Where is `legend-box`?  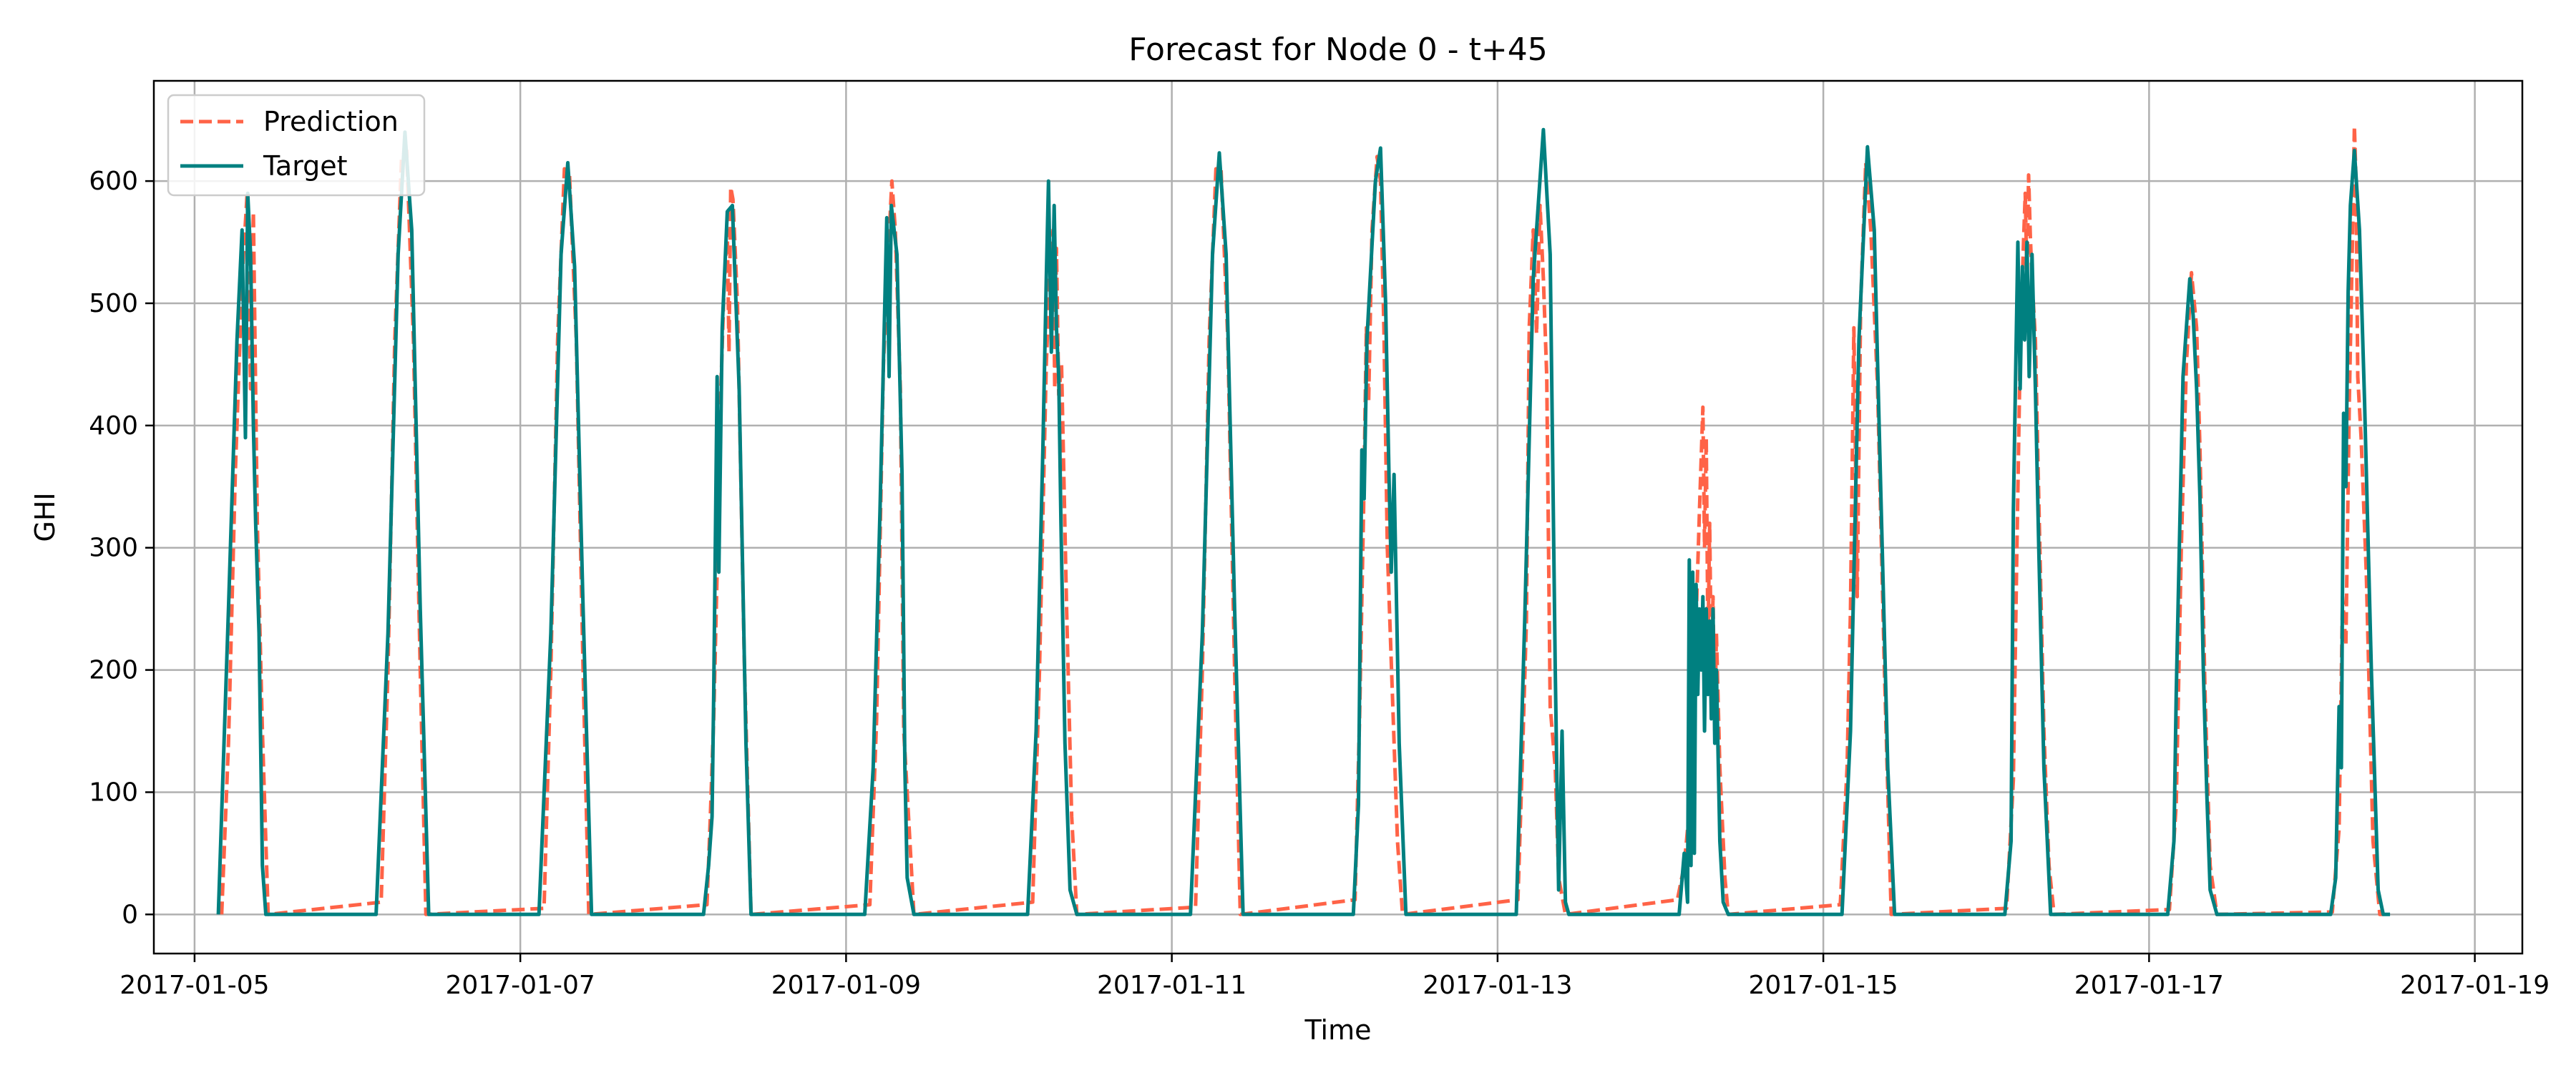 legend-box is located at coordinates (296, 145).